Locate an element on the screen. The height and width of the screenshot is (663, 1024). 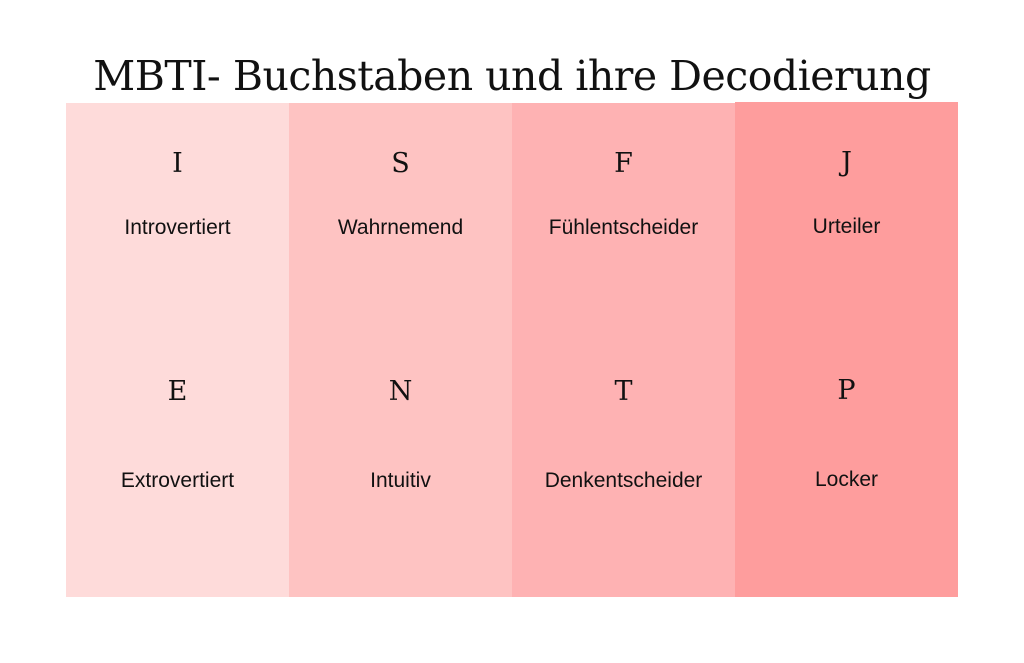
letter-p: P is located at coordinates (846, 390).